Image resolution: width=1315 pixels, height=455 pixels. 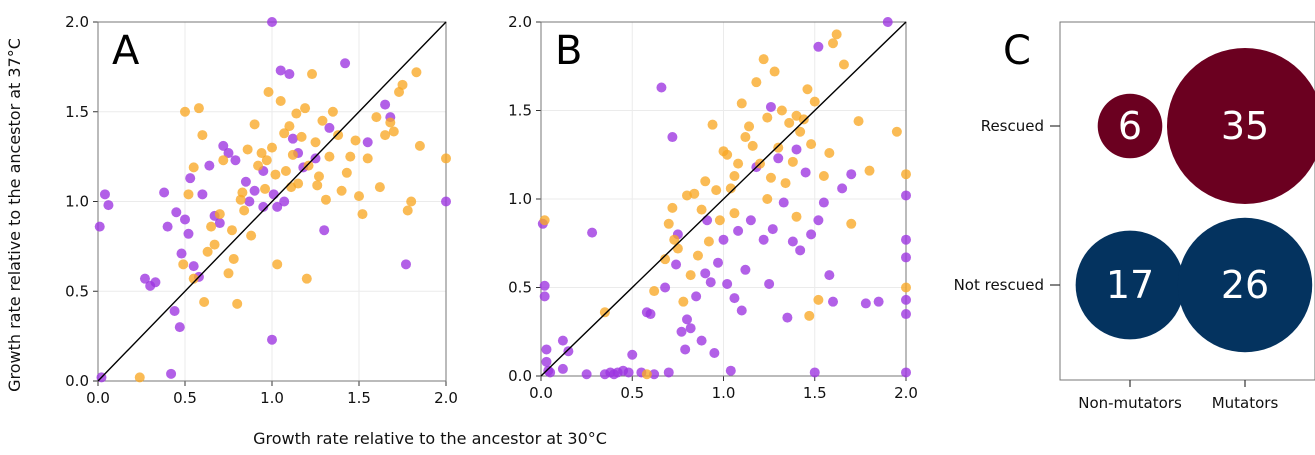 I want to click on bubble, so click(x=1245, y=285).